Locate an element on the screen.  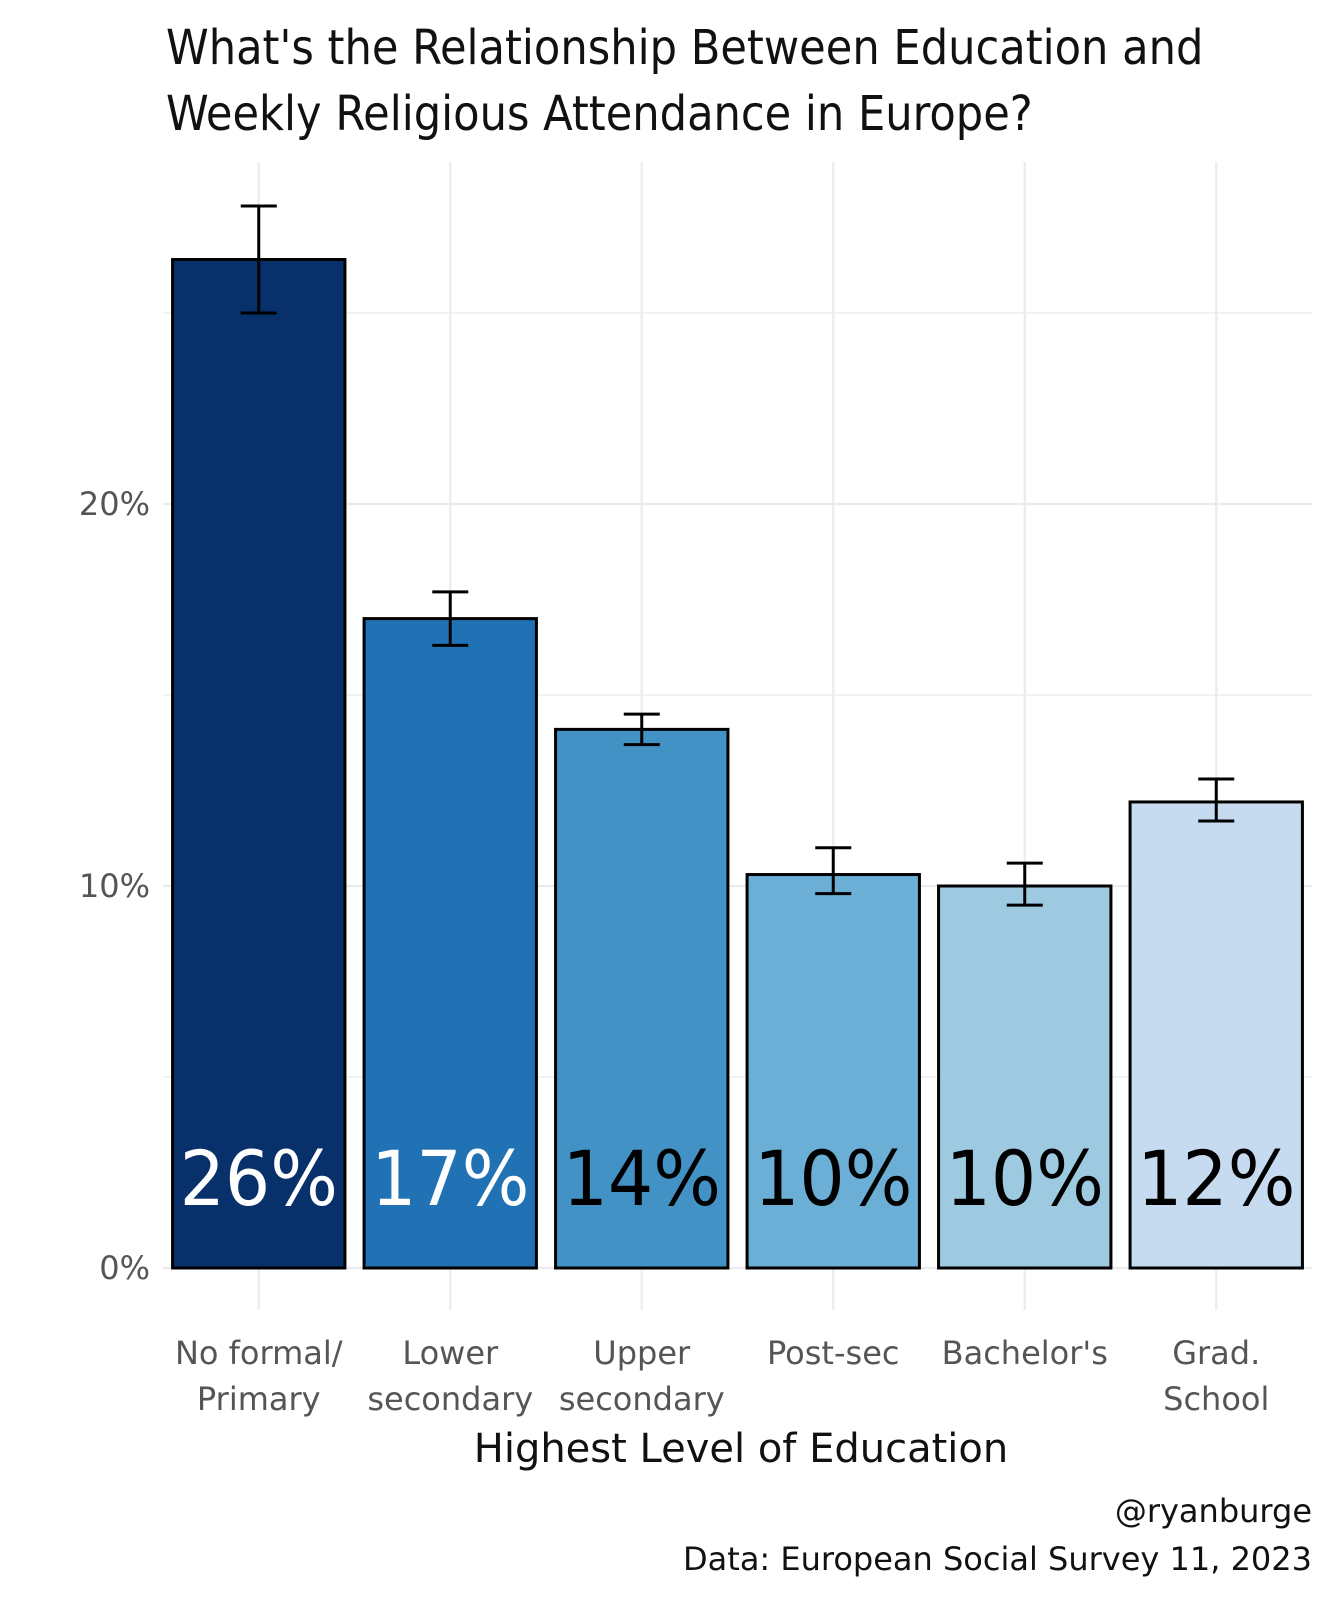
x-tick-label: School is located at coordinates (1216, 1399).